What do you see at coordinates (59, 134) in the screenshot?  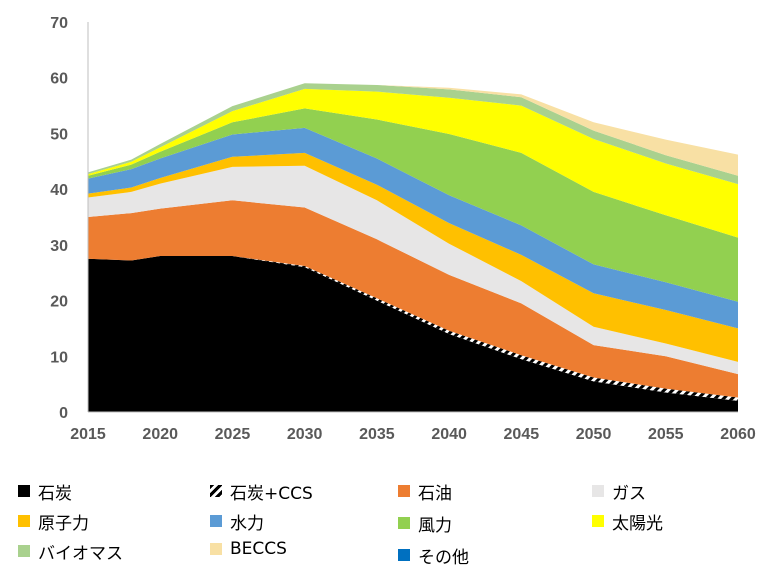 I see `y-tick-label: 50` at bounding box center [59, 134].